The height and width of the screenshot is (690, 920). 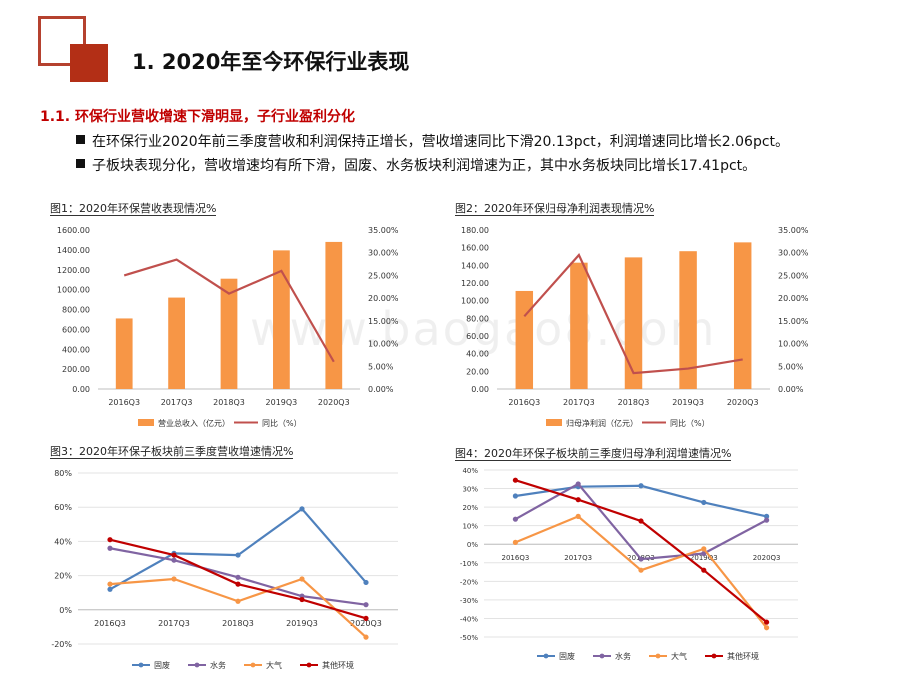 I want to click on bar-2020Q3, so click(x=742, y=315).